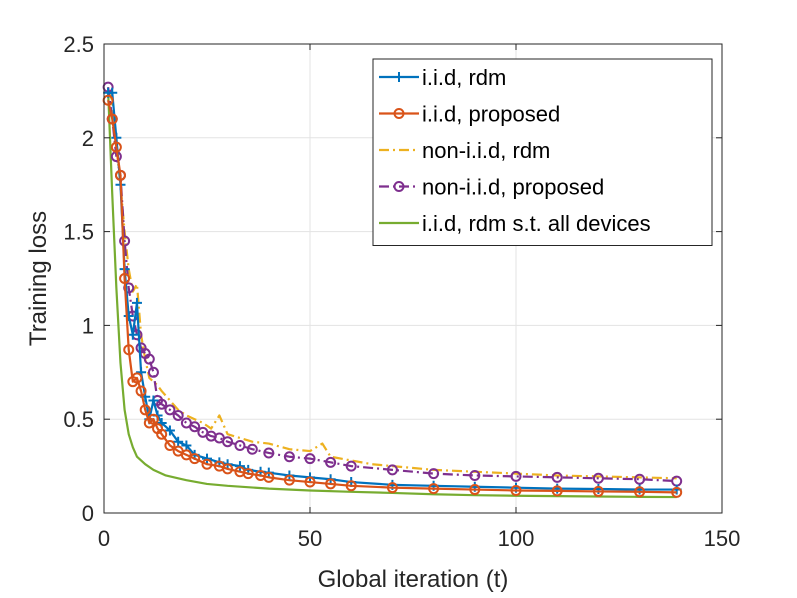 The image size is (797, 598). I want to click on legend-label: non-i.i.d, rdm, so click(486, 150).